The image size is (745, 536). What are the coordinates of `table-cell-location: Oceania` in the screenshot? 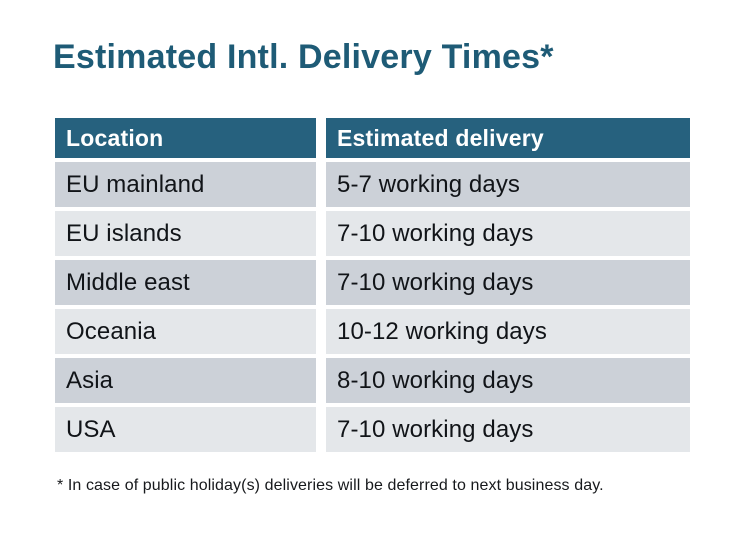 It's located at (185, 331).